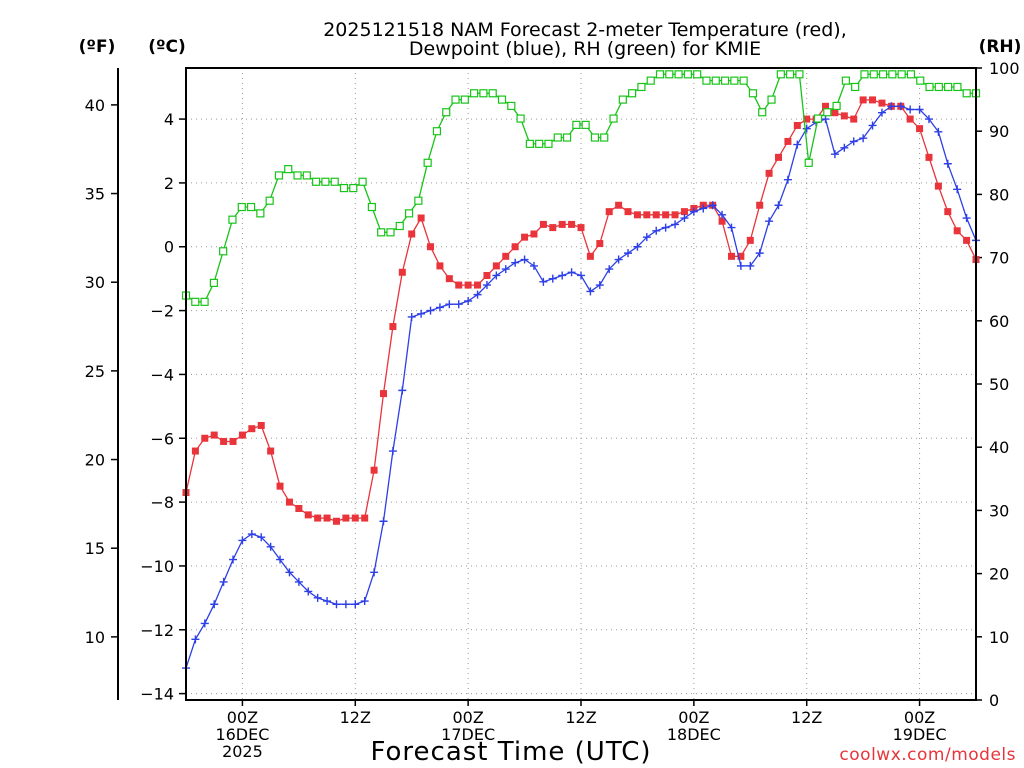 Image resolution: width=1024 pixels, height=768 pixels. What do you see at coordinates (585, 49) in the screenshot?
I see `title-line-2: Dewpoint (blue), RH (green) for KMIE` at bounding box center [585, 49].